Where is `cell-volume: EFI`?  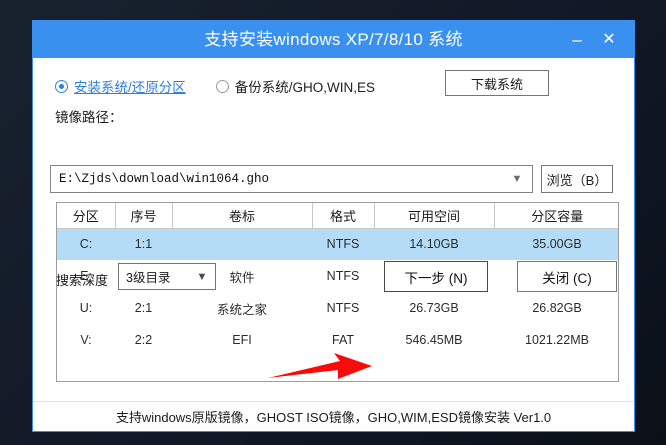
cell-volume: EFI is located at coordinates (242, 340).